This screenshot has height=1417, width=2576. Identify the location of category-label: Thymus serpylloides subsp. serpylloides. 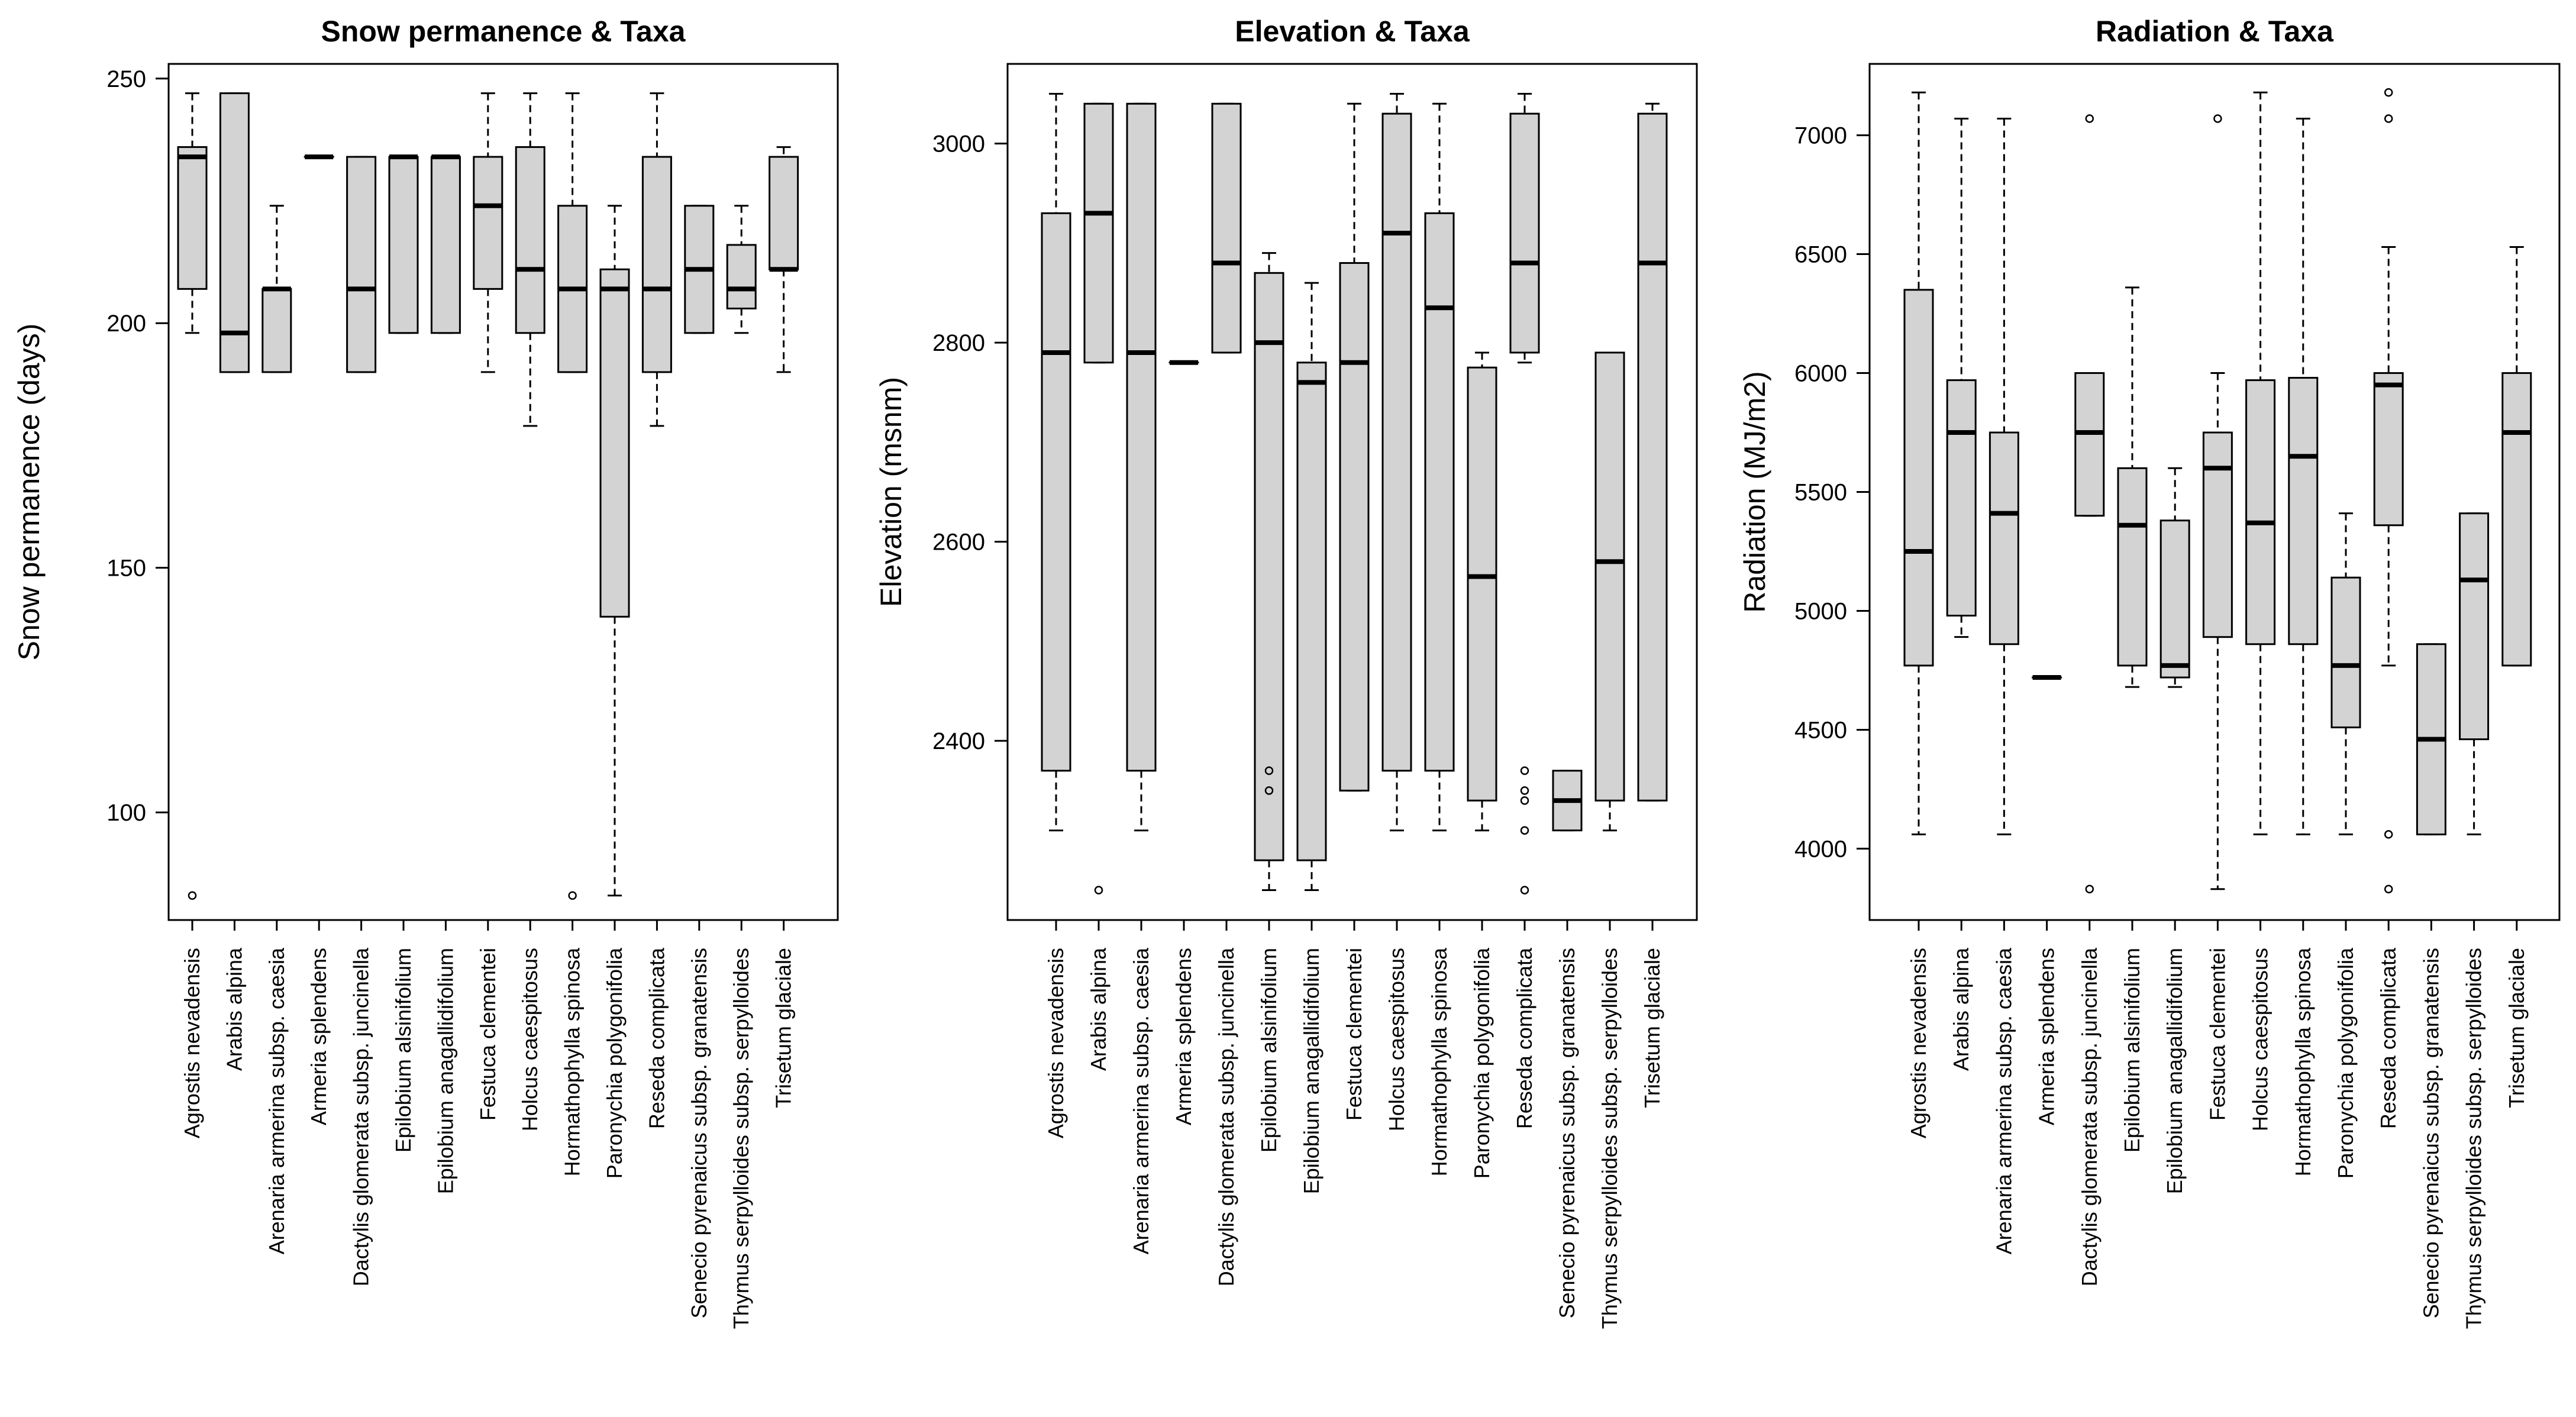
(2474, 1138).